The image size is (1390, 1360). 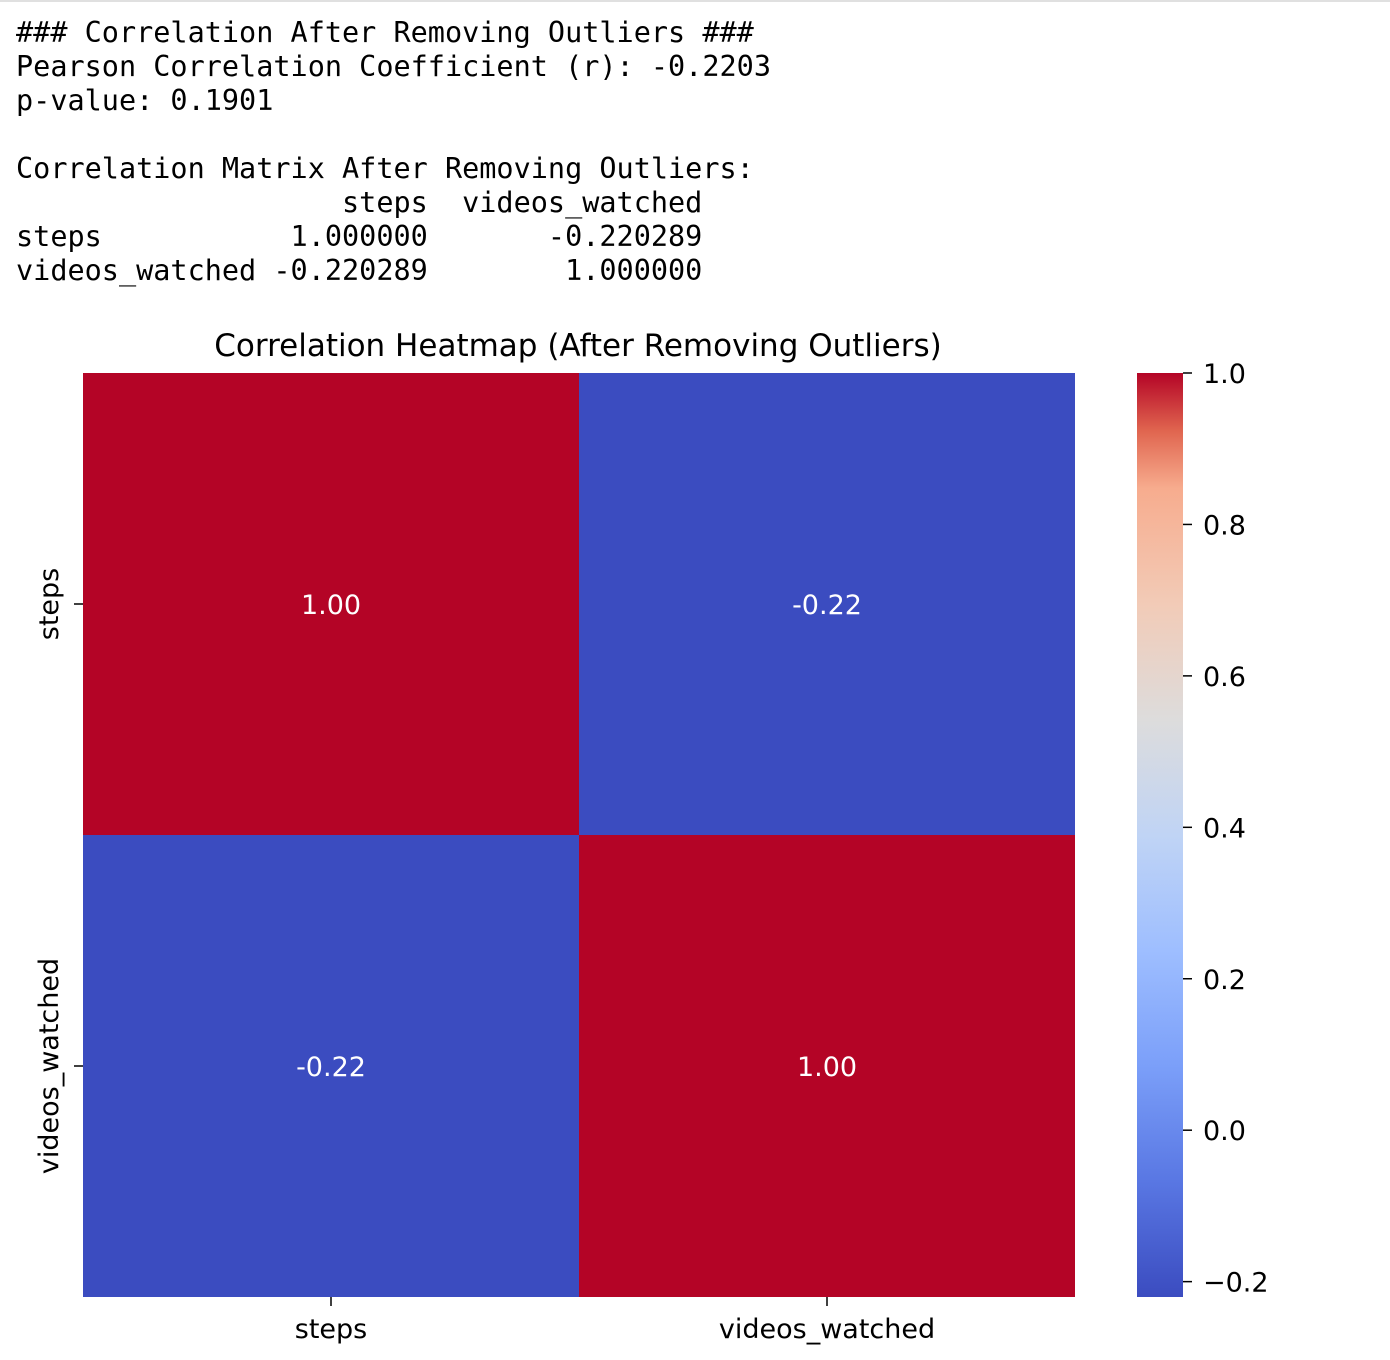 What do you see at coordinates (827, 1329) in the screenshot?
I see `x-tick-label: videos_watched` at bounding box center [827, 1329].